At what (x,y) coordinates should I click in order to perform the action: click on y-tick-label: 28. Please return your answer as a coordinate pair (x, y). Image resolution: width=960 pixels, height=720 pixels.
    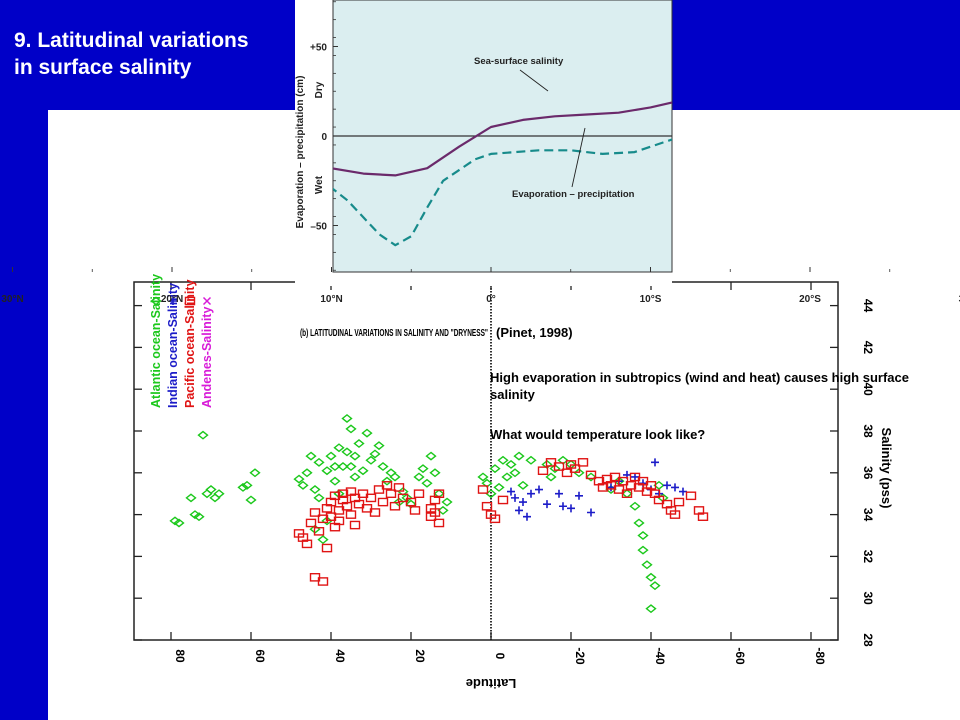
    Looking at the image, I should click on (868, 640).